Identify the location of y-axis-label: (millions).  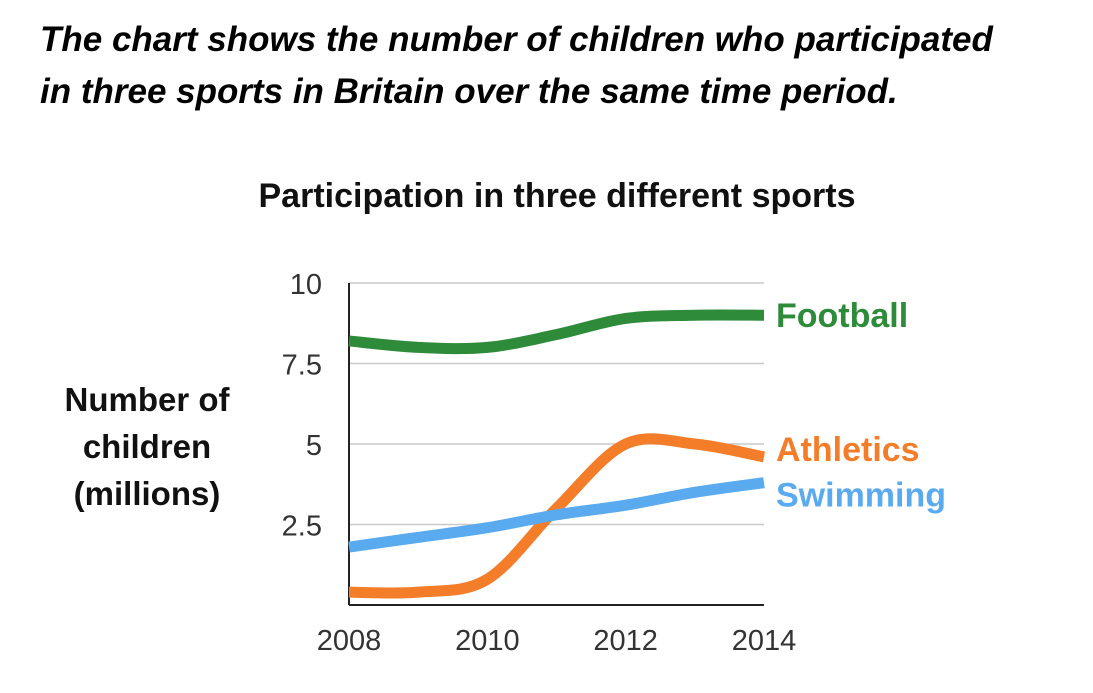
(147, 493).